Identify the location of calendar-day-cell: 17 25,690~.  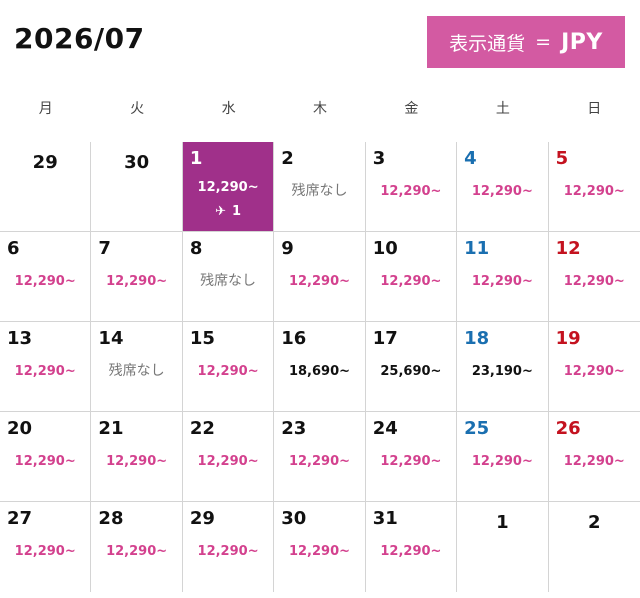
(411, 367).